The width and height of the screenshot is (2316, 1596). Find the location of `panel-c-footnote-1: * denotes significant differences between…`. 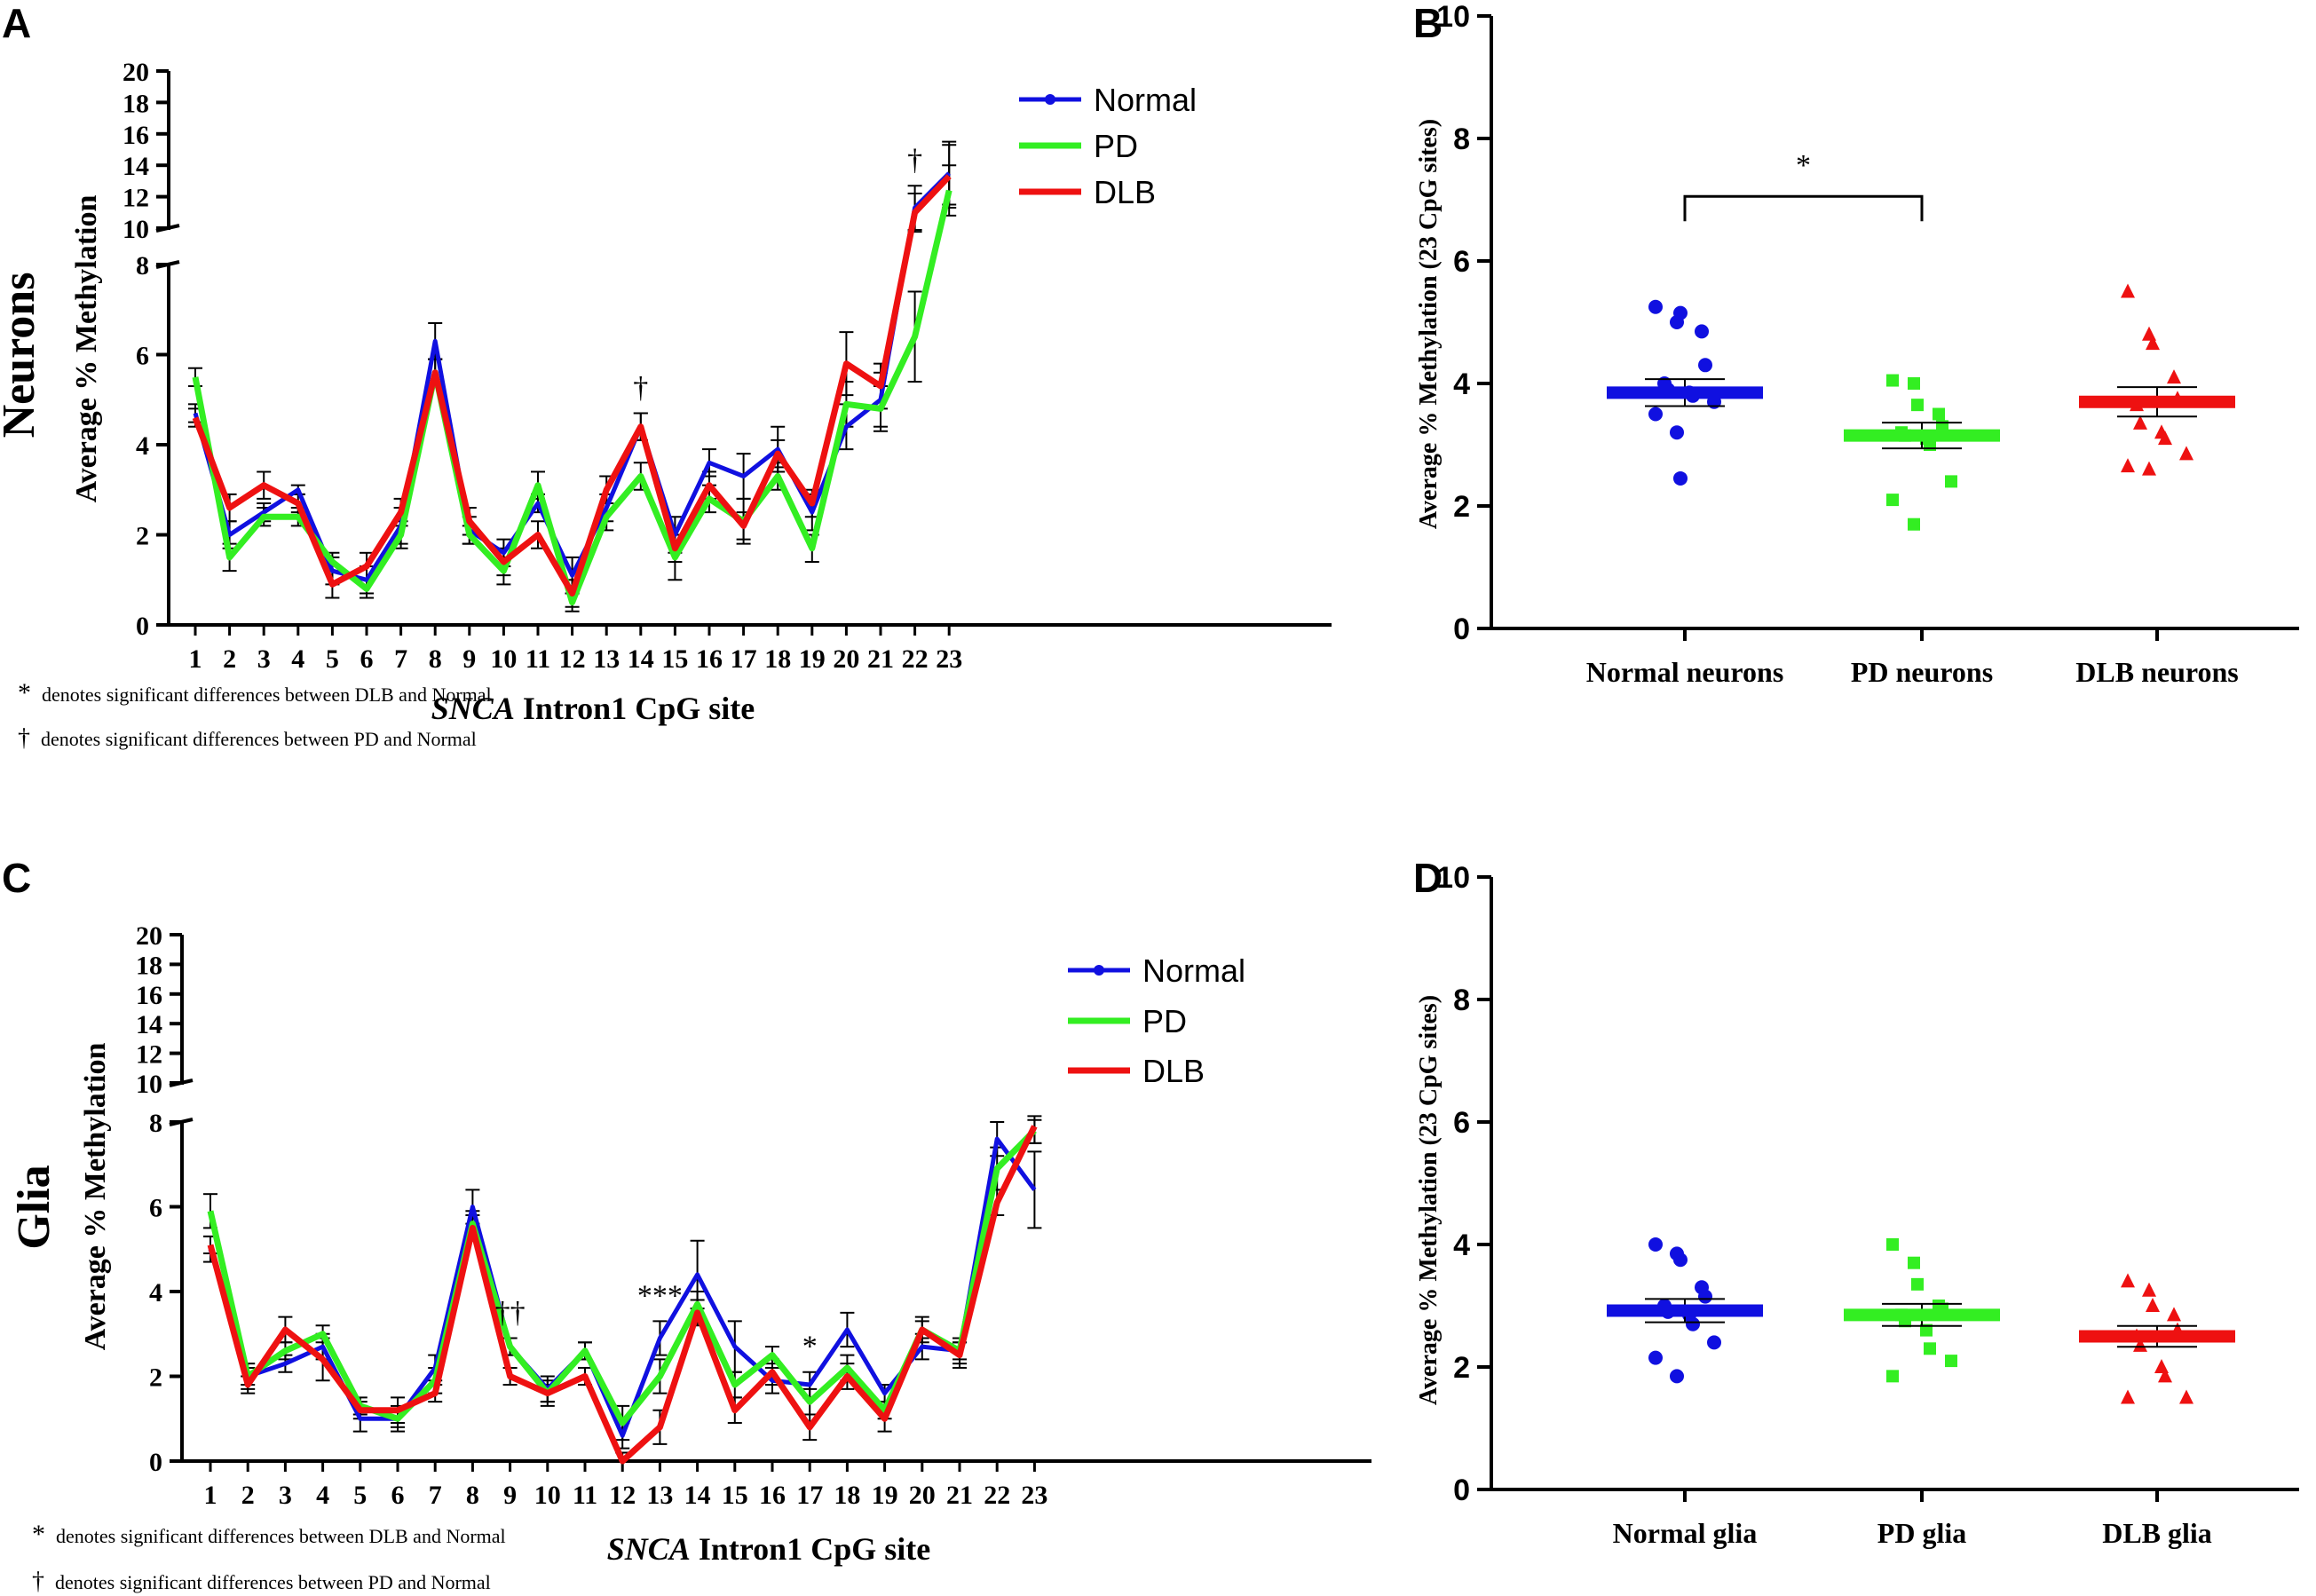

panel-c-footnote-1: * denotes significant differences between… is located at coordinates (269, 1534).